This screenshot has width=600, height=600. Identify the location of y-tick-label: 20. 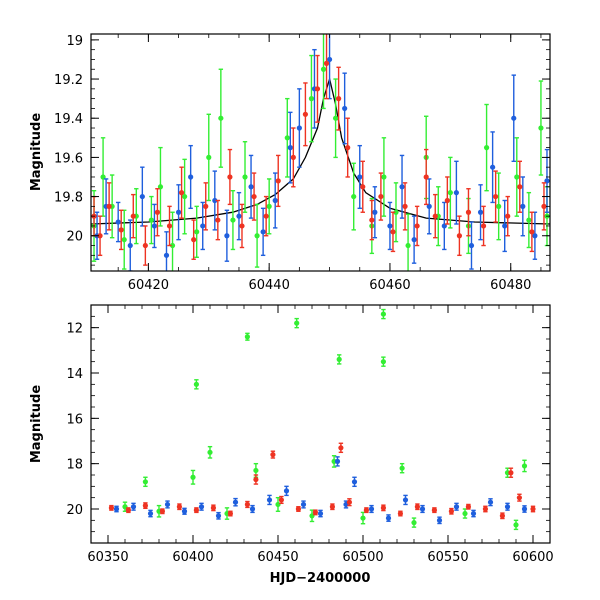
(74, 510).